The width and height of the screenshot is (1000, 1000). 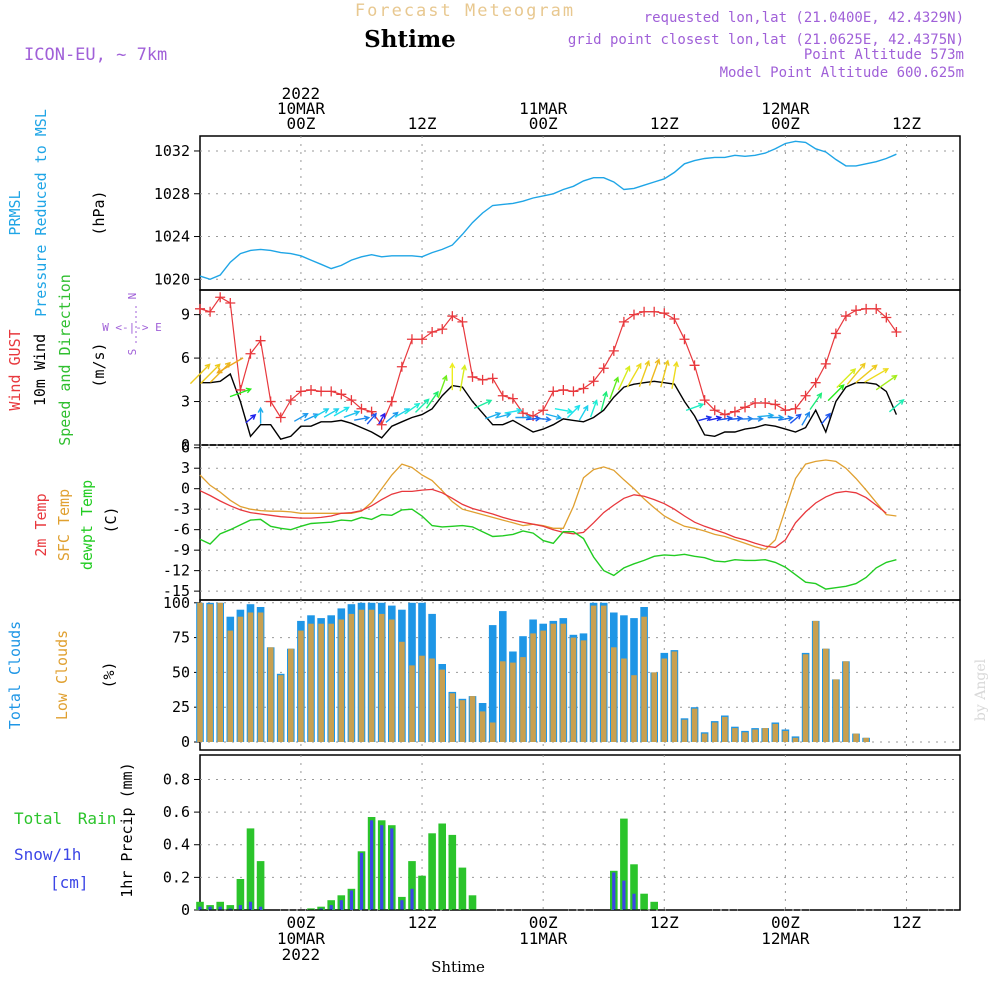 I want to click on temp-tick-label: -9, so click(x=181, y=550).